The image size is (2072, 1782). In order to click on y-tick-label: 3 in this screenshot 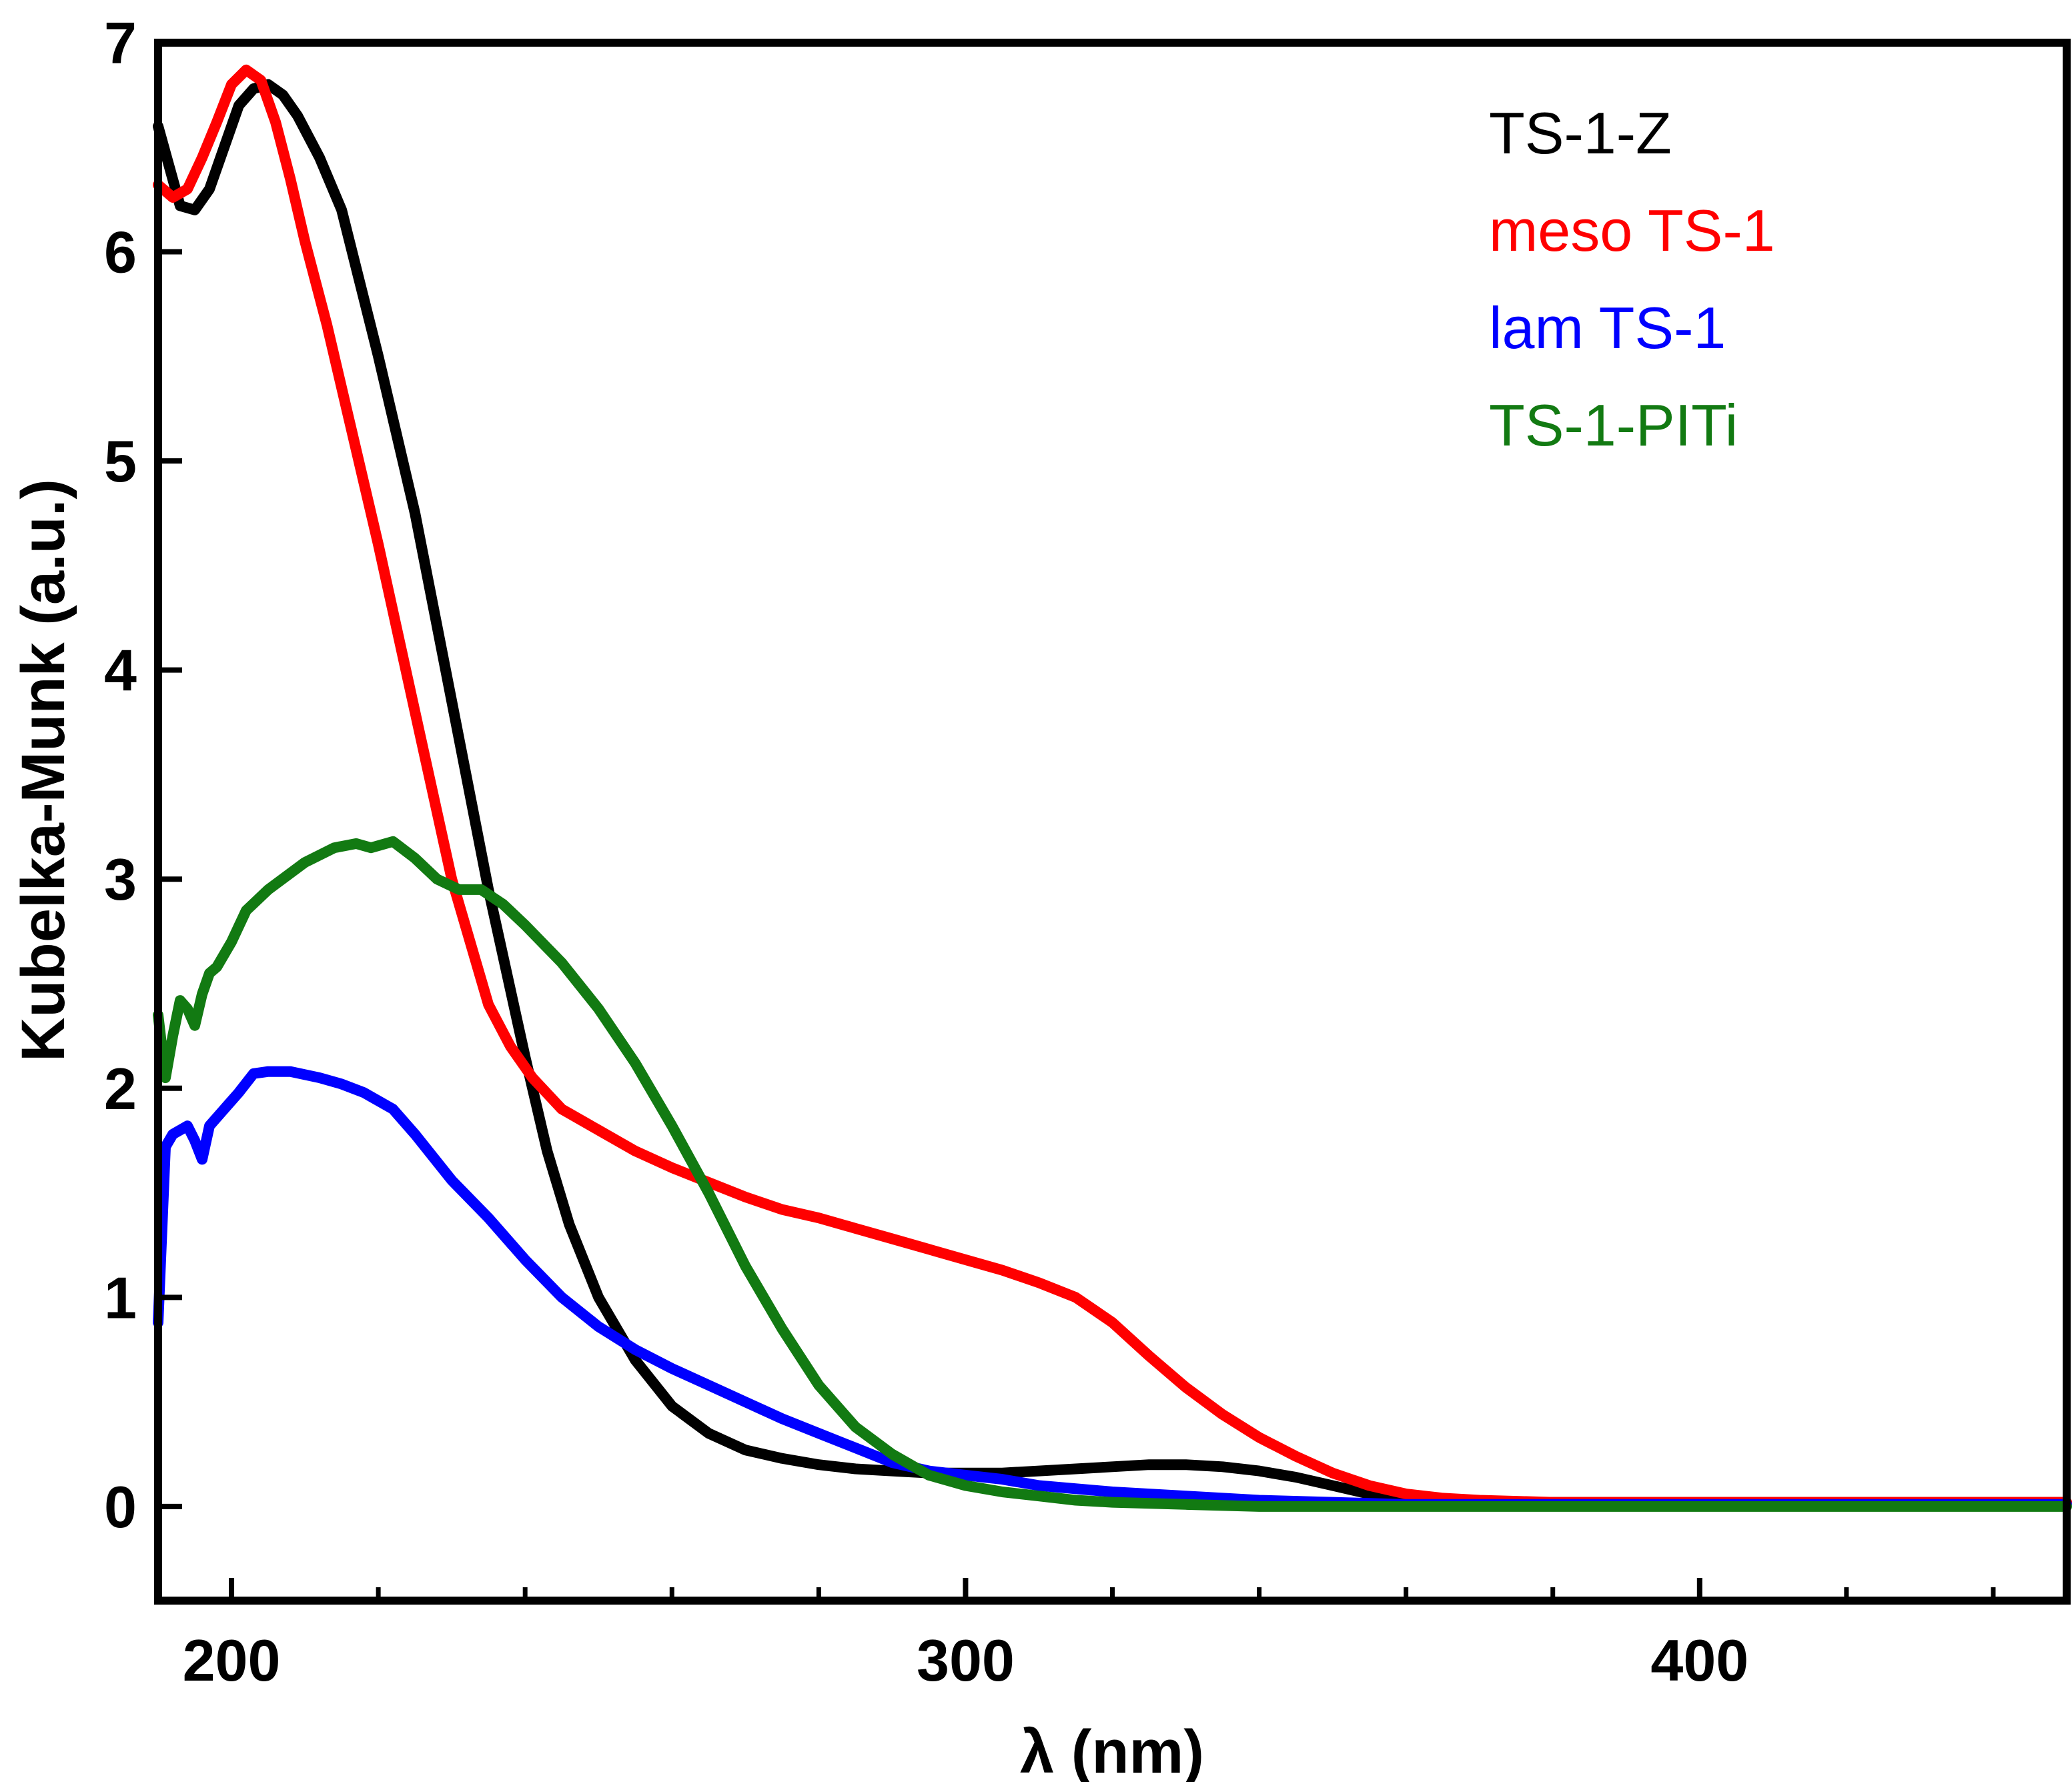, I will do `click(121, 879)`.